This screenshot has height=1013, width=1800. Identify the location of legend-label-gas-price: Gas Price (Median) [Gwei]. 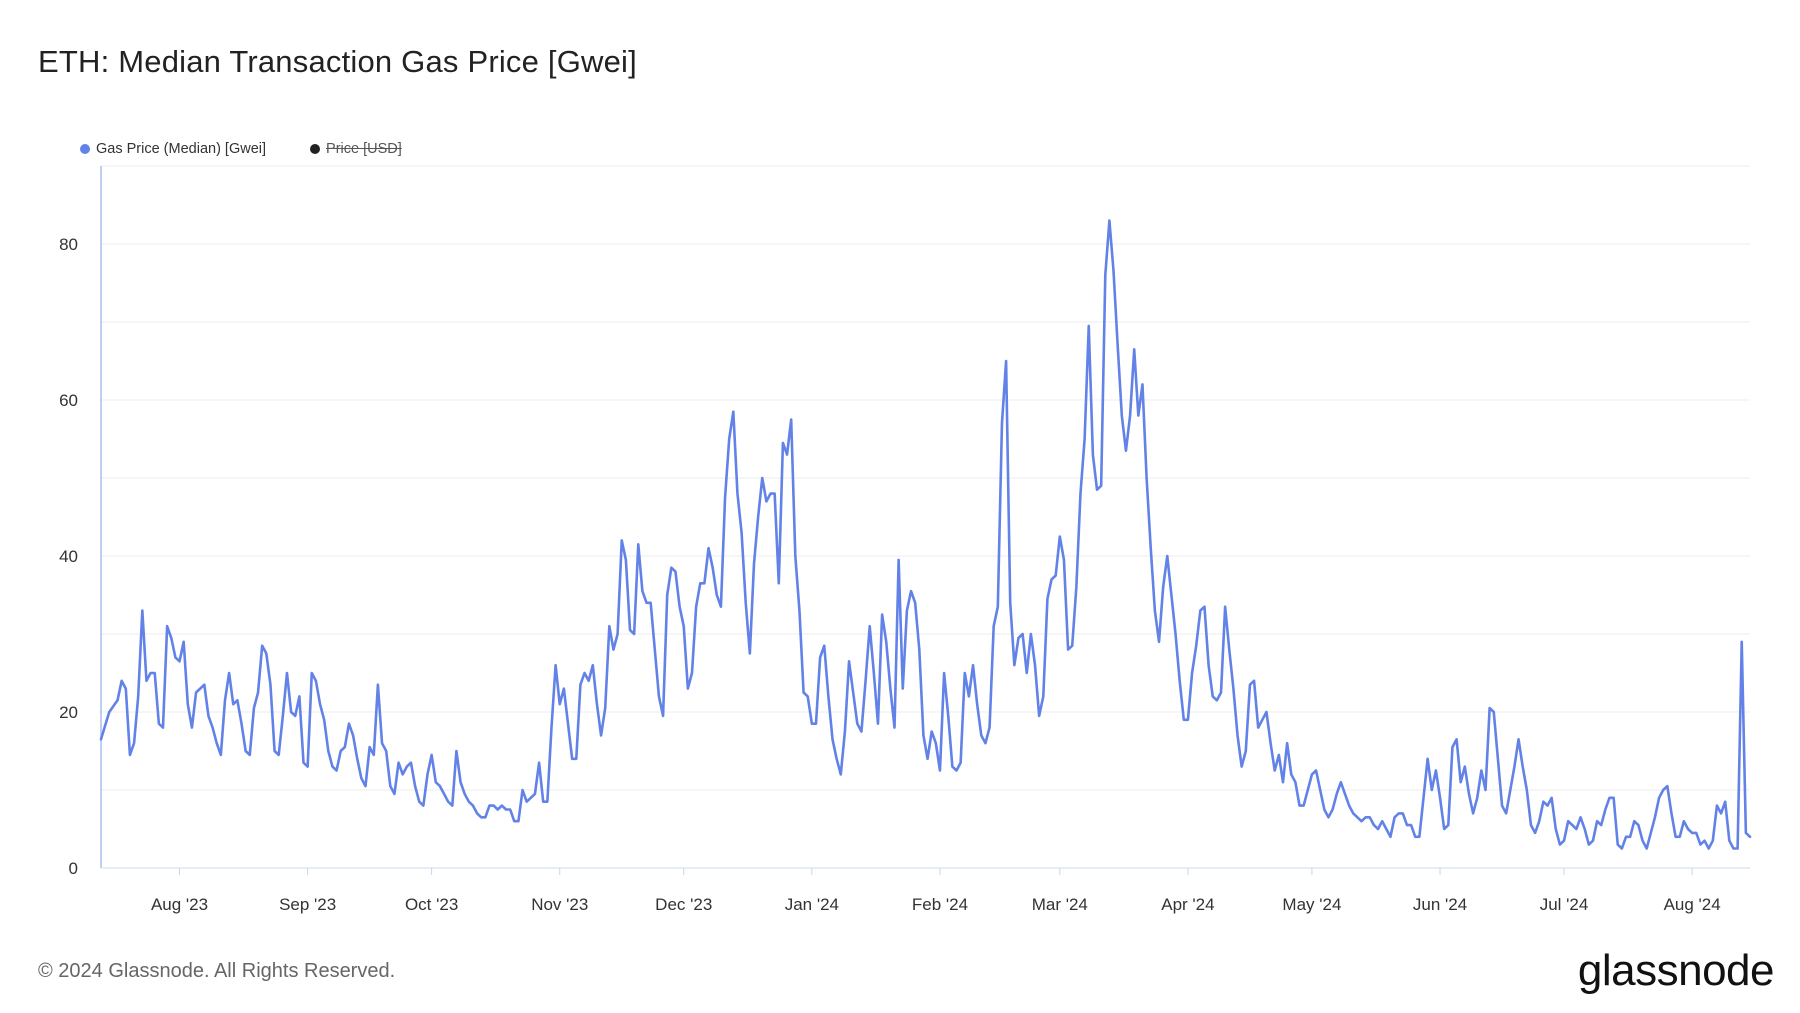
(181, 149).